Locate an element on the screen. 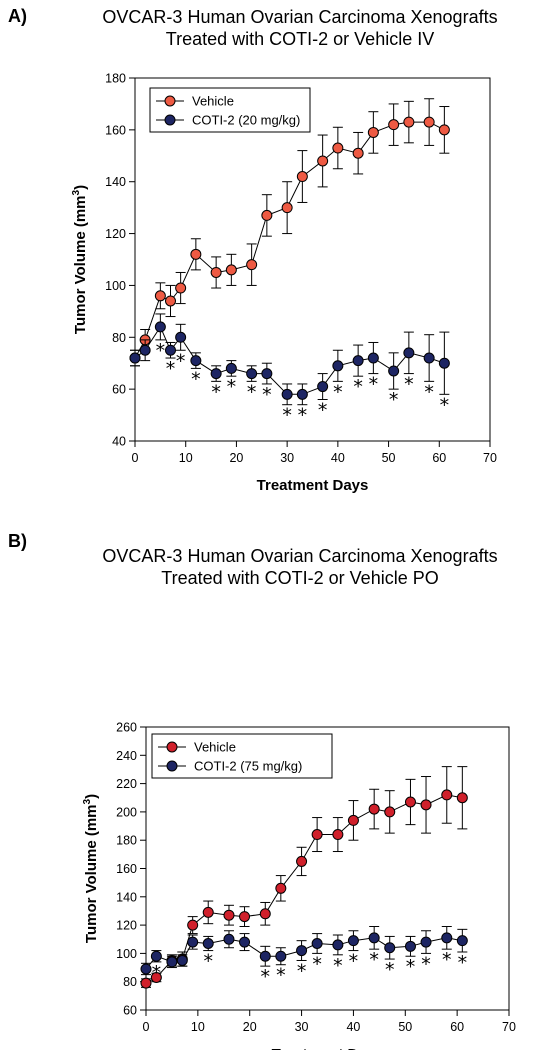  y-tick-label: 220 is located at coordinates (126, 784).